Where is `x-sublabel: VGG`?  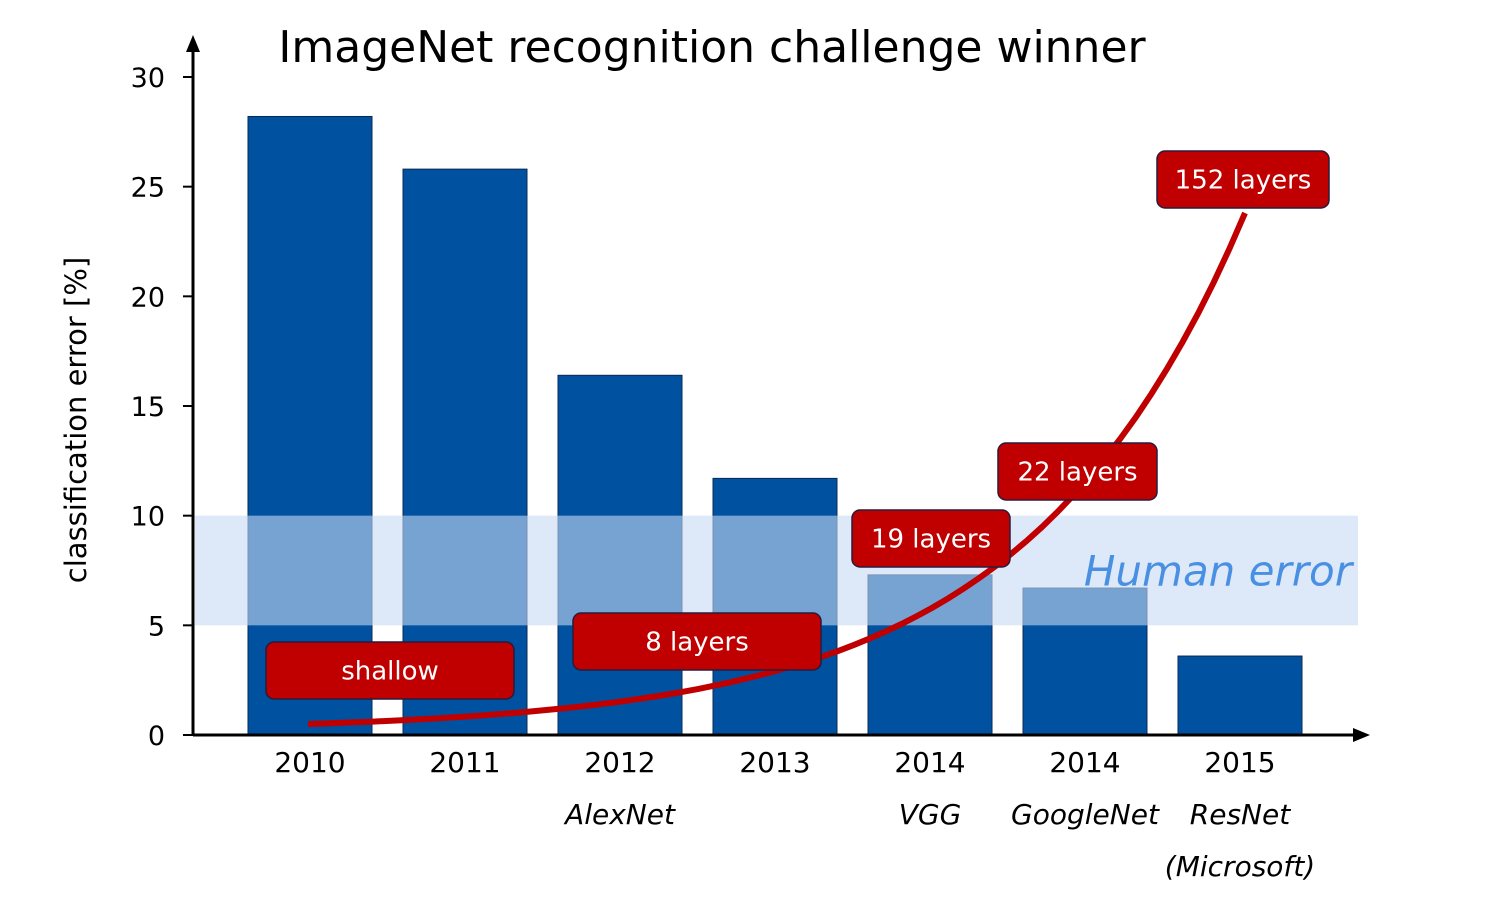
x-sublabel: VGG is located at coordinates (930, 814).